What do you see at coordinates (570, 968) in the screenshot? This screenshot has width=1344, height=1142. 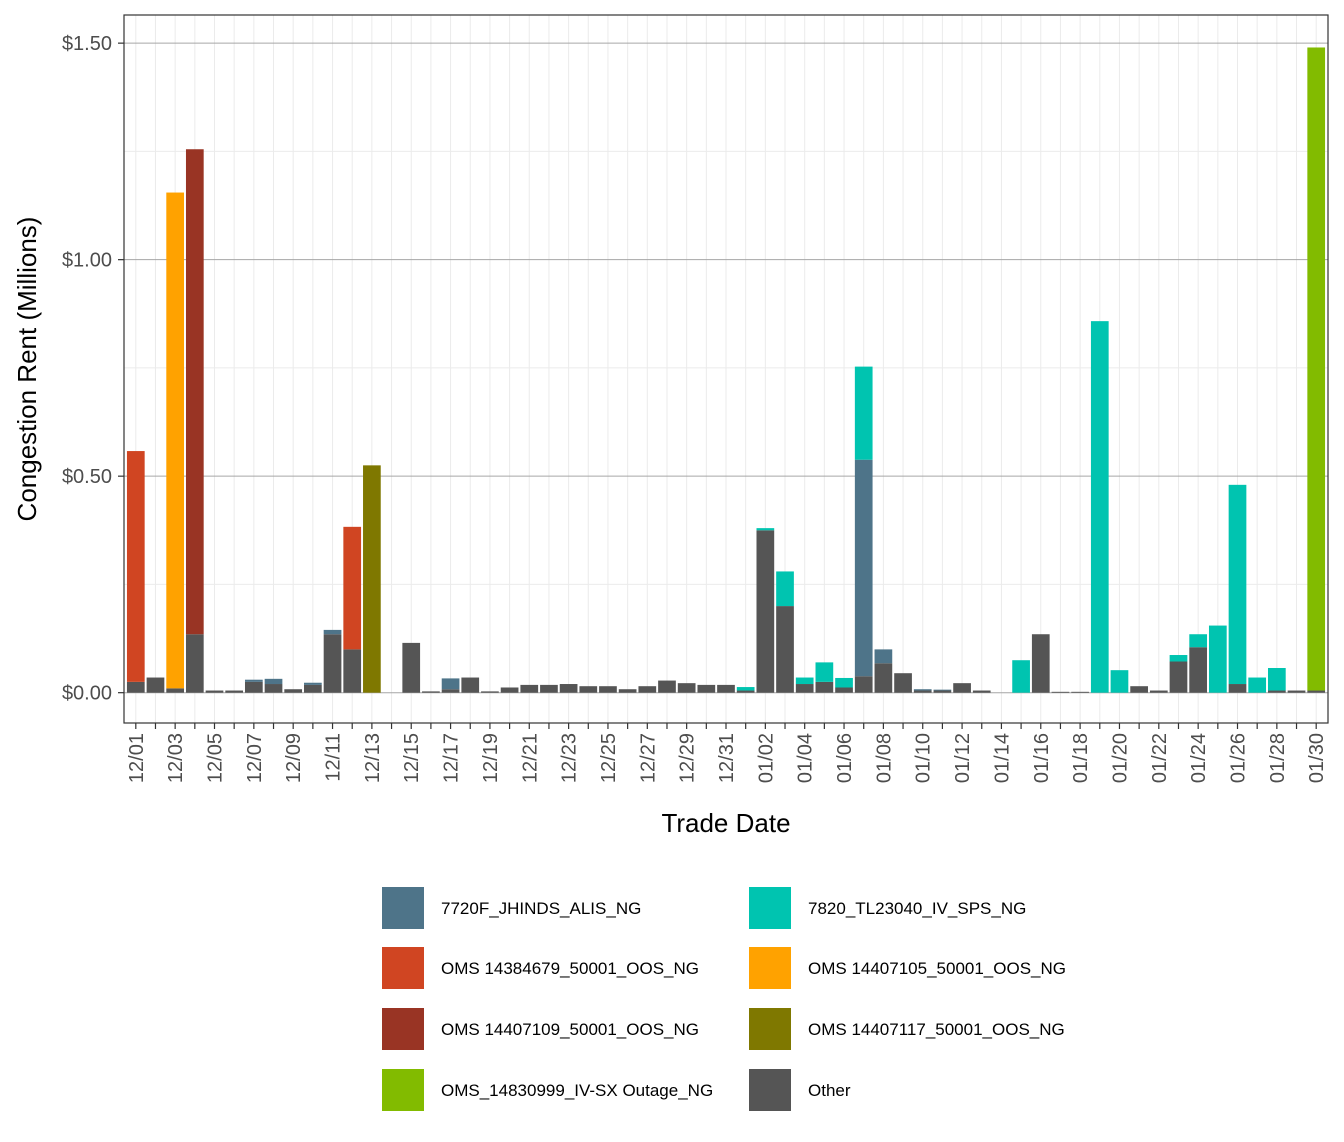 I see `legend-label: OMS 14384679_50001_OOS_NG` at bounding box center [570, 968].